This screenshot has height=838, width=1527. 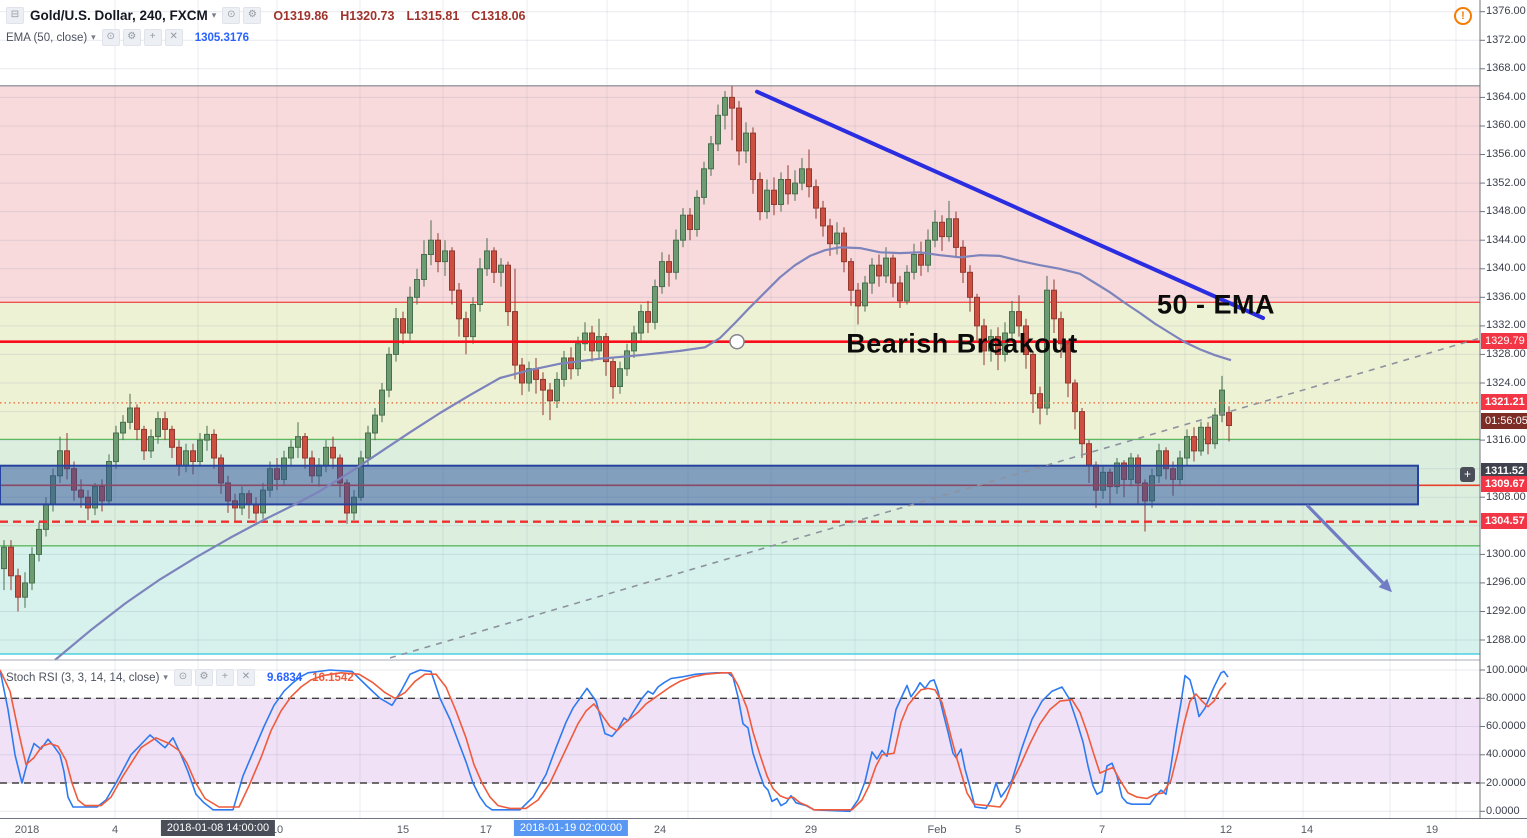 What do you see at coordinates (119, 15) in the screenshot?
I see `symbol-title: Gold/U.S. Dollar, 240, FXCM` at bounding box center [119, 15].